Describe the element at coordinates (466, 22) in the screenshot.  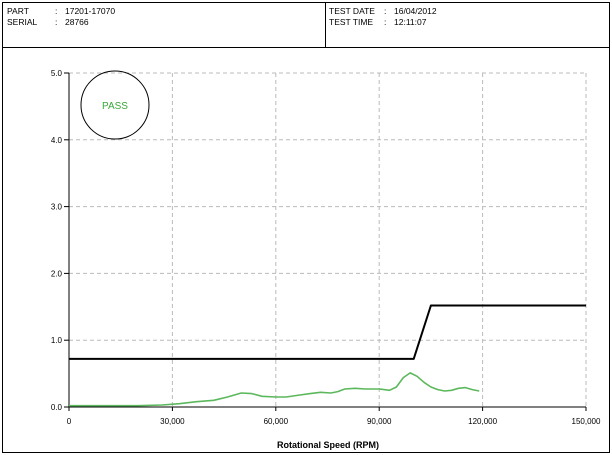
I see `test-time-row: TEST TIME : 12:11:07` at that location.